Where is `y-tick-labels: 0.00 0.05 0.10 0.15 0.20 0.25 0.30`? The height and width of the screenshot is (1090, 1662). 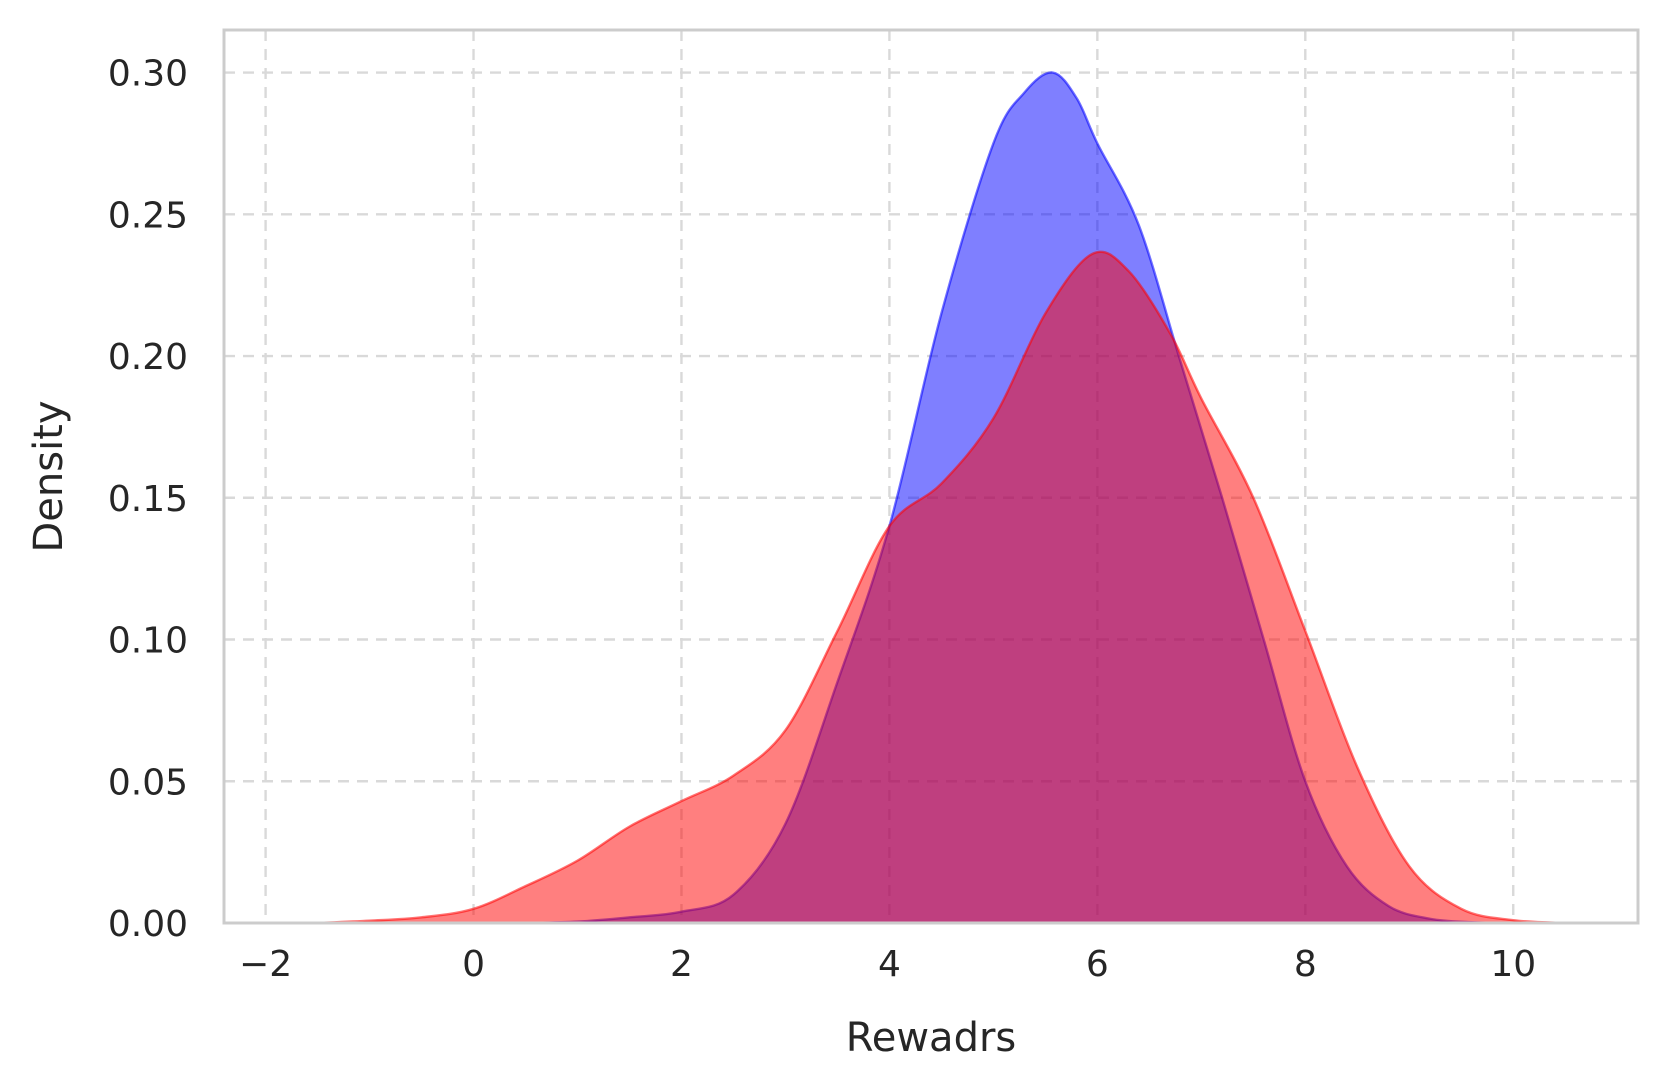
y-tick-labels: 0.00 0.05 0.10 0.15 0.20 0.25 0.30 is located at coordinates (148, 499).